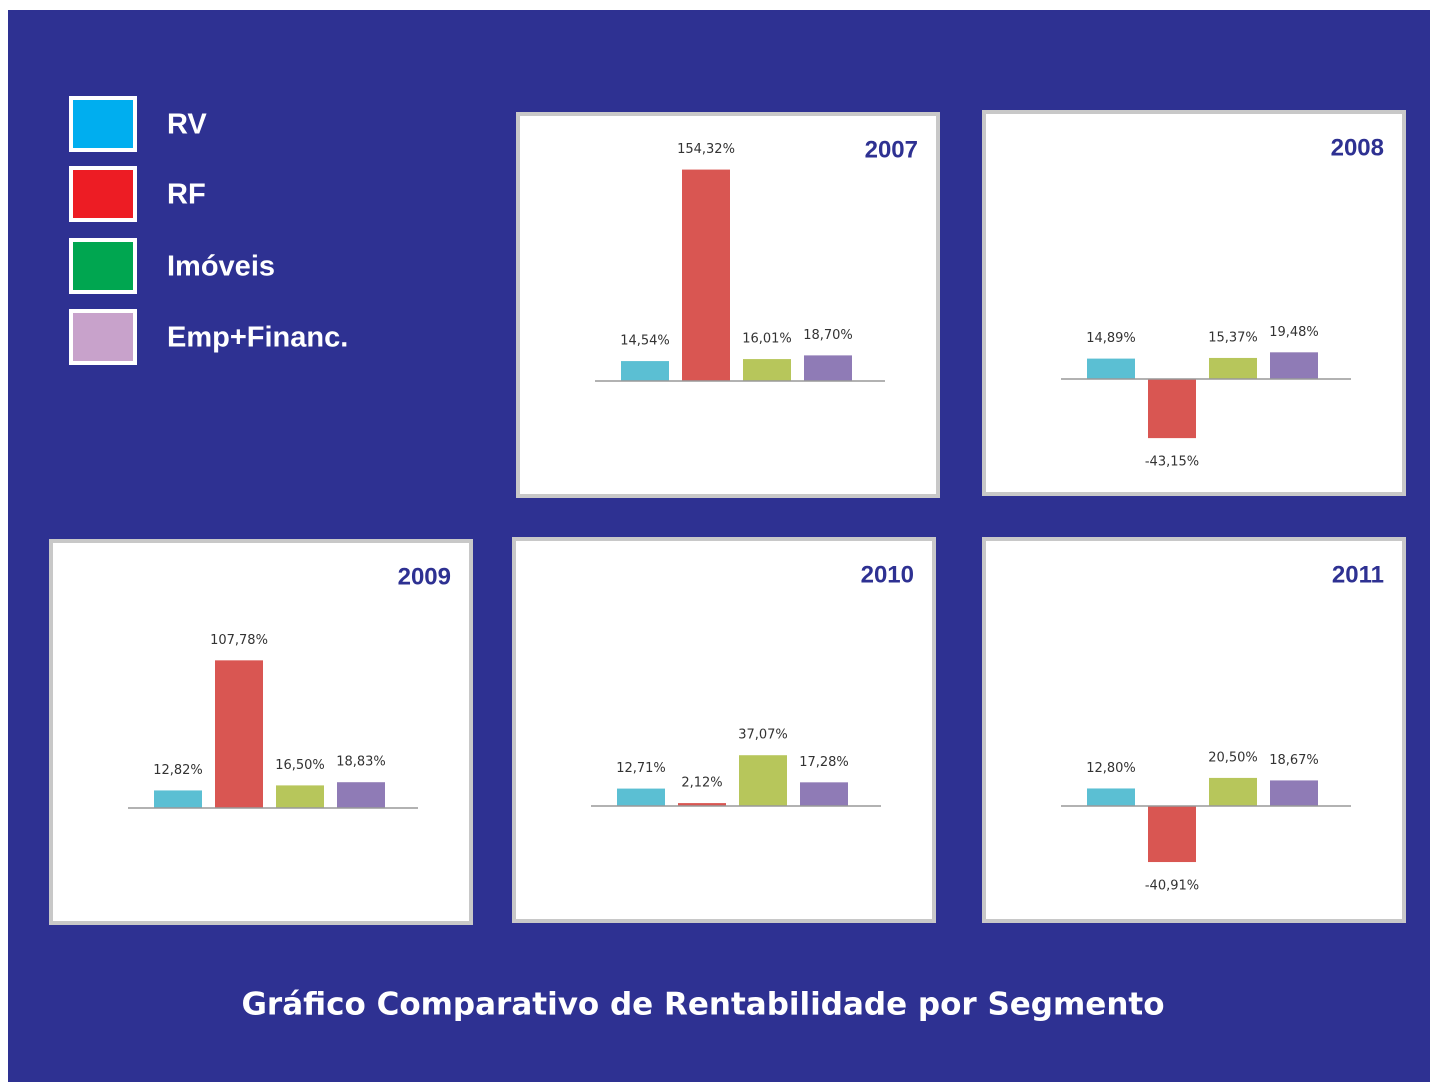 This screenshot has width=1437, height=1088. Describe the element at coordinates (1358, 574) in the screenshot. I see `panel-title: 2011` at that location.